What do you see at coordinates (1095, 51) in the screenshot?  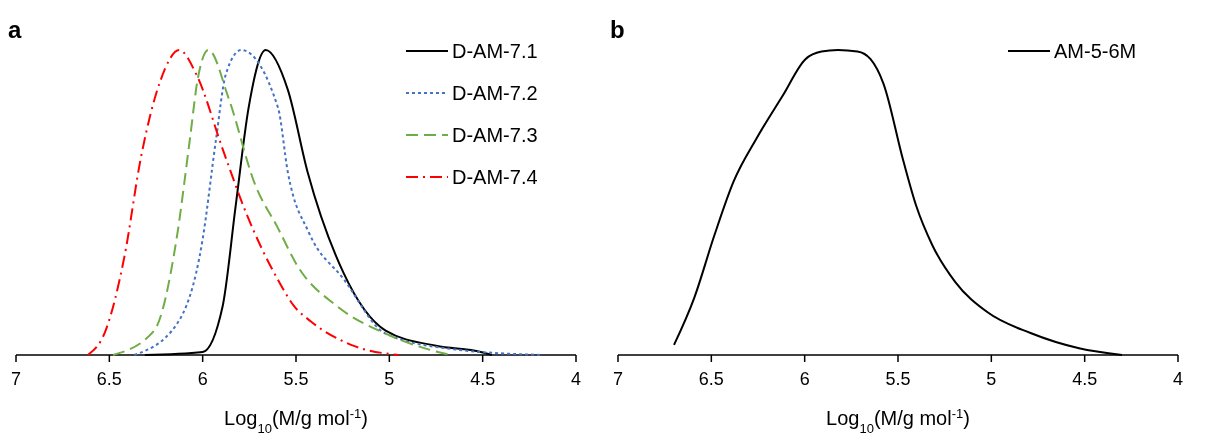 I see `legend-label: AM-5-6M` at bounding box center [1095, 51].